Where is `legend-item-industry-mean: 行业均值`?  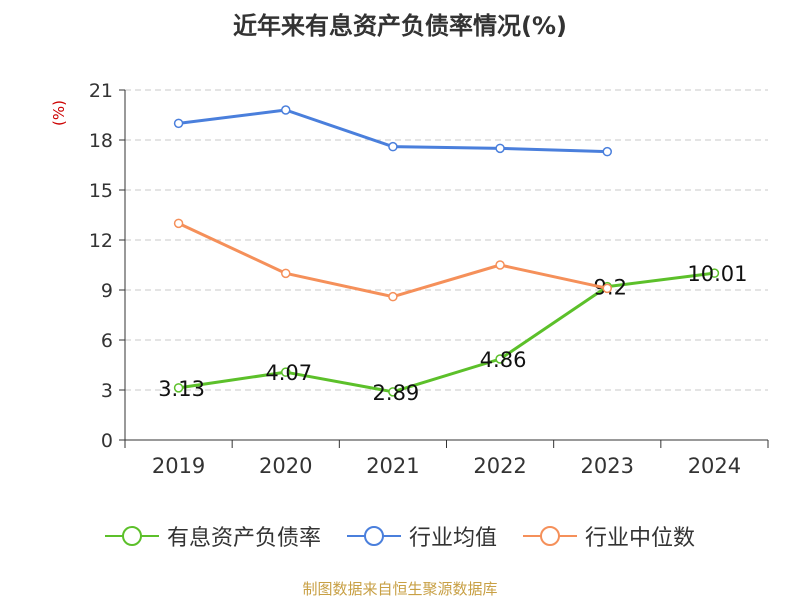 legend-item-industry-mean: 行业均值 is located at coordinates (421, 536).